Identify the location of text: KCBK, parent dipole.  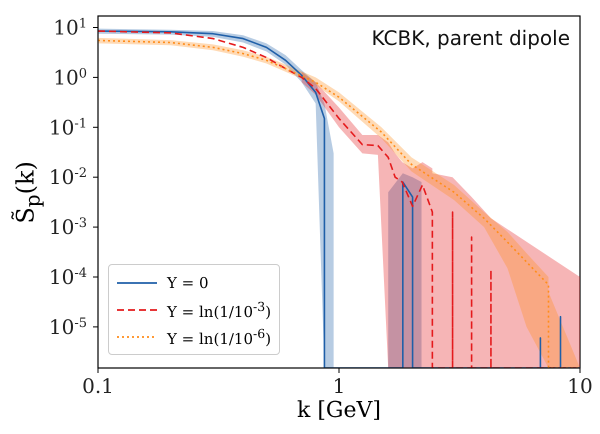
(471, 38).